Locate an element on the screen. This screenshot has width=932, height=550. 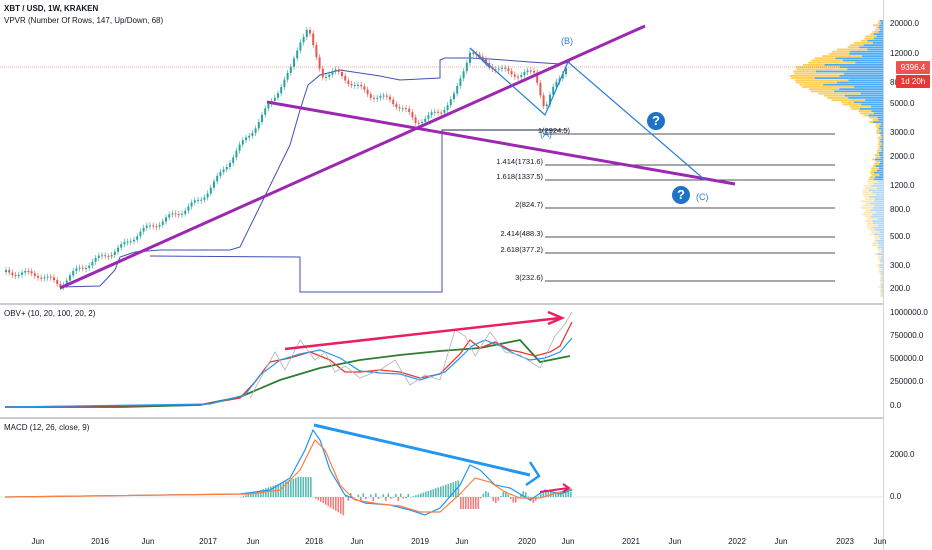
macd-legend: MACD (12, 26, close, 9) is located at coordinates (46, 428).